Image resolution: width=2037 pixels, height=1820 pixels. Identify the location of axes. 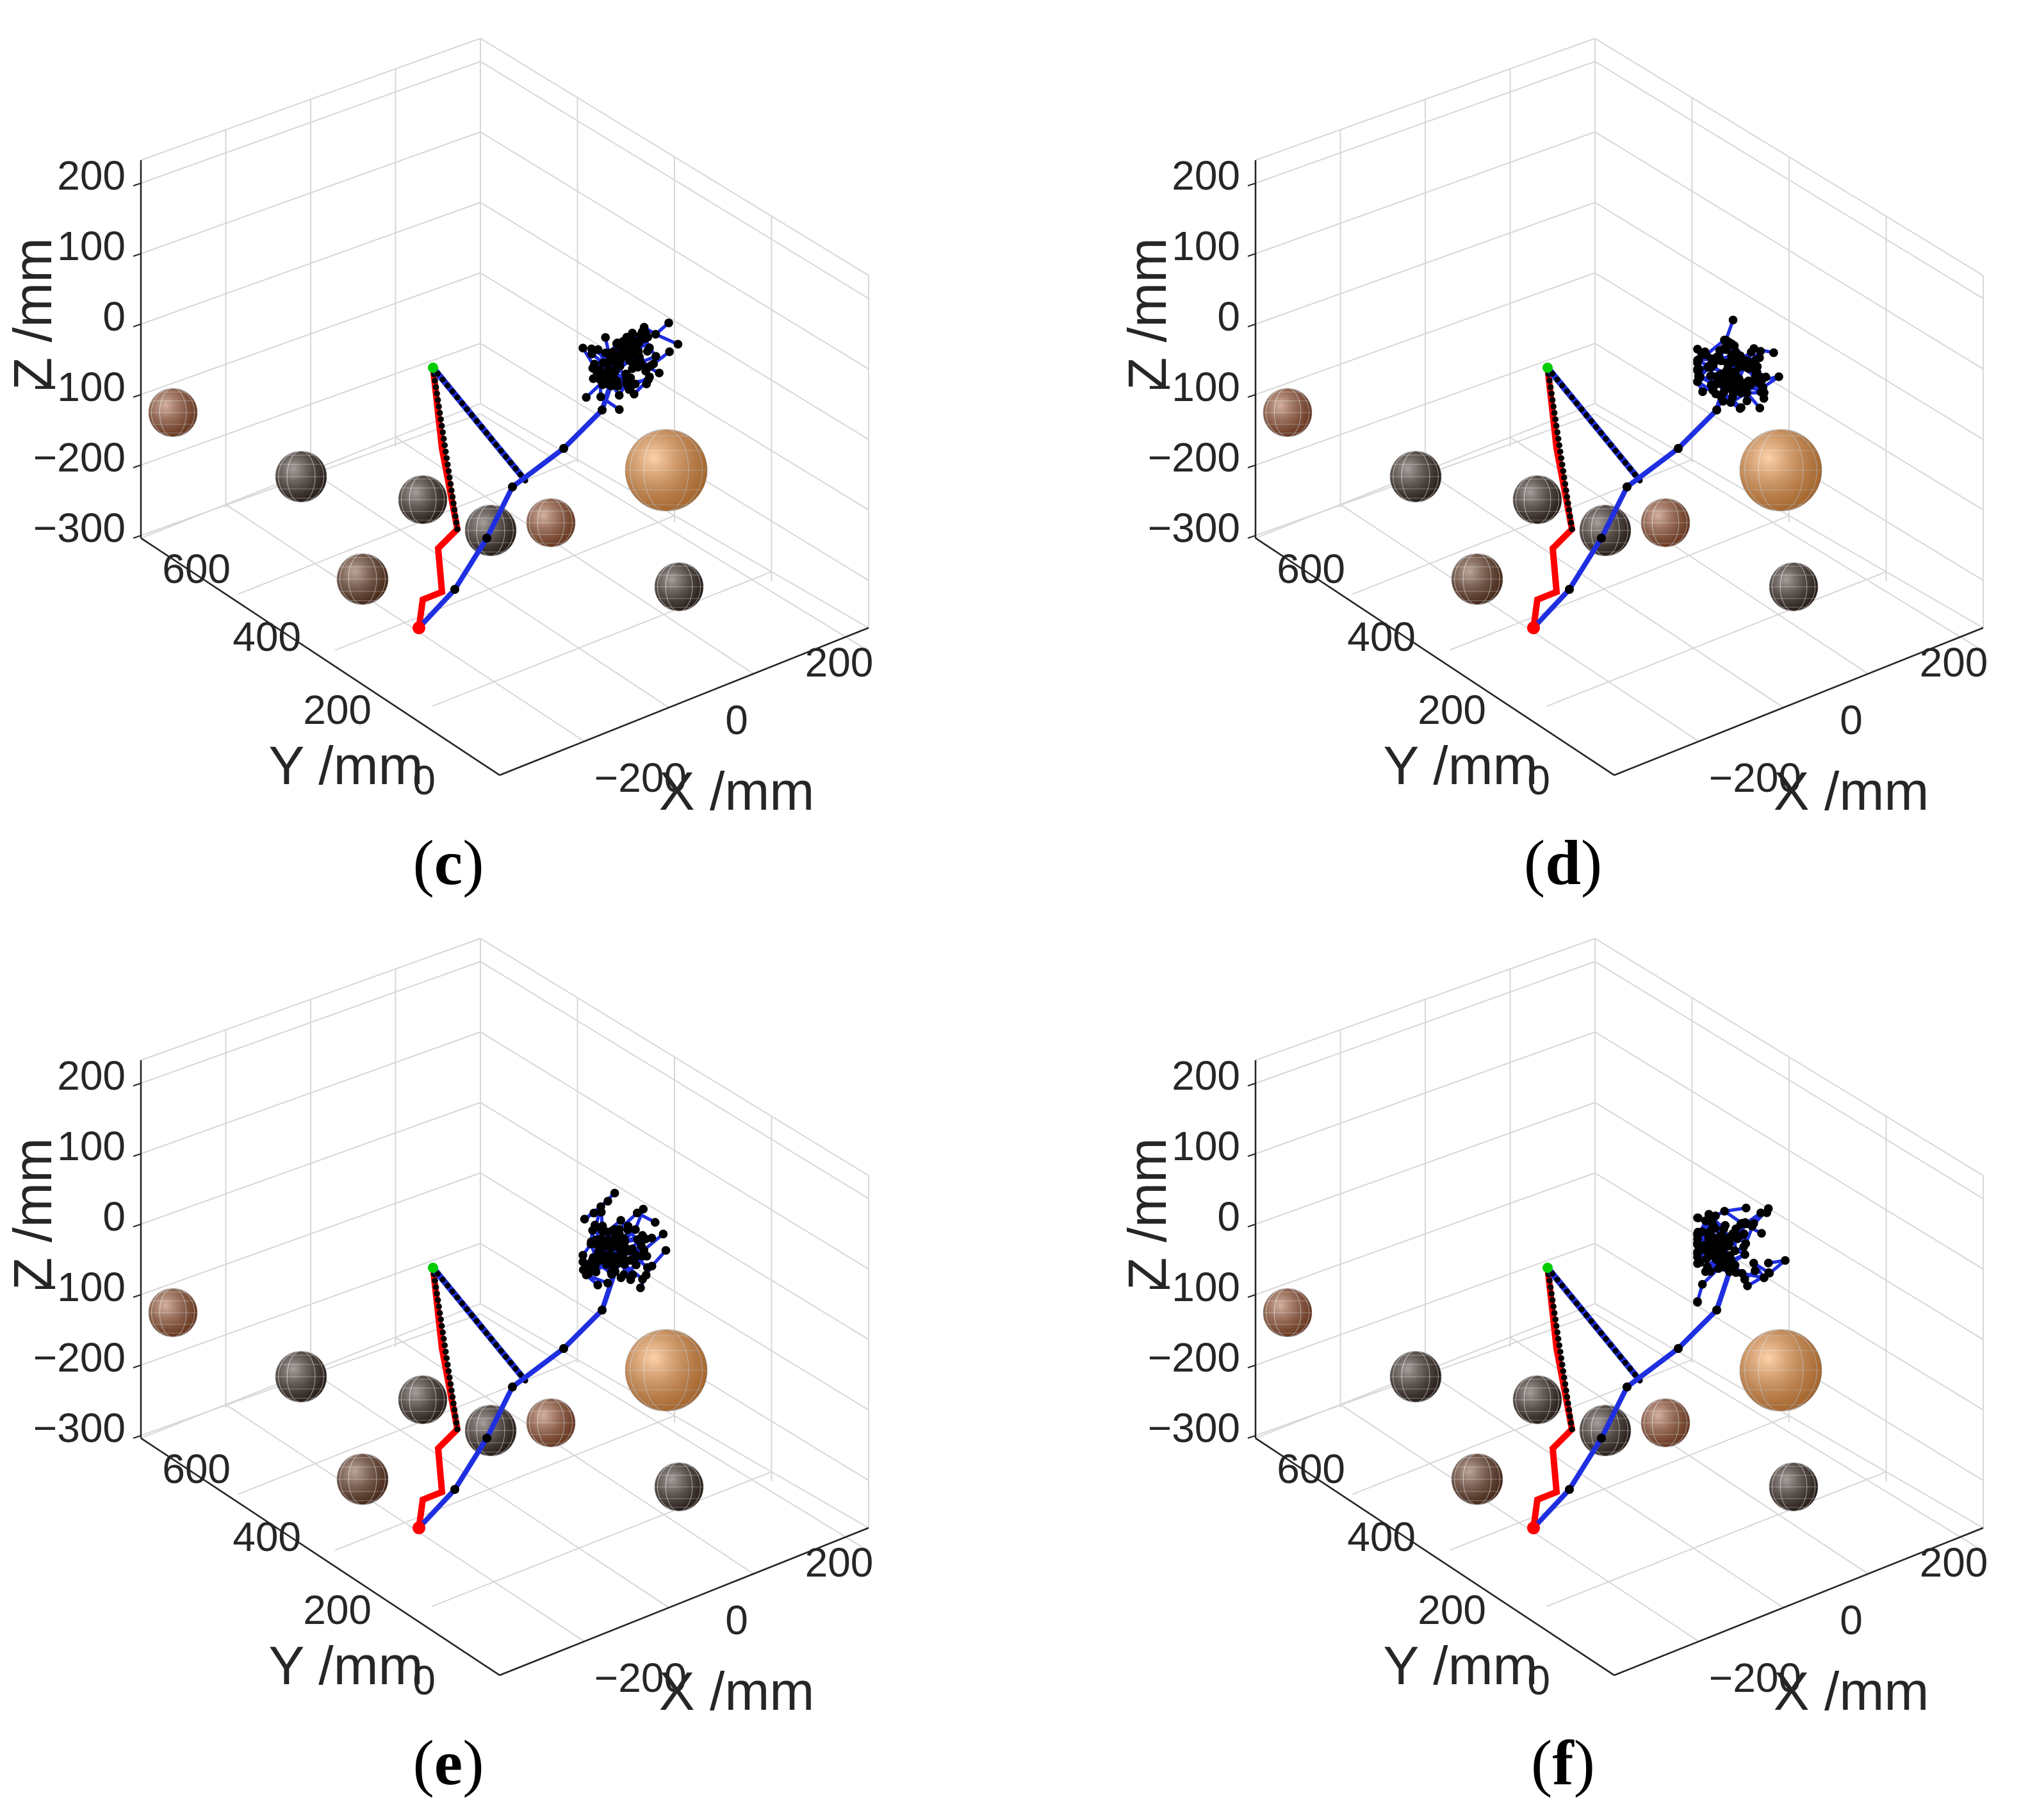
(1619, 1368).